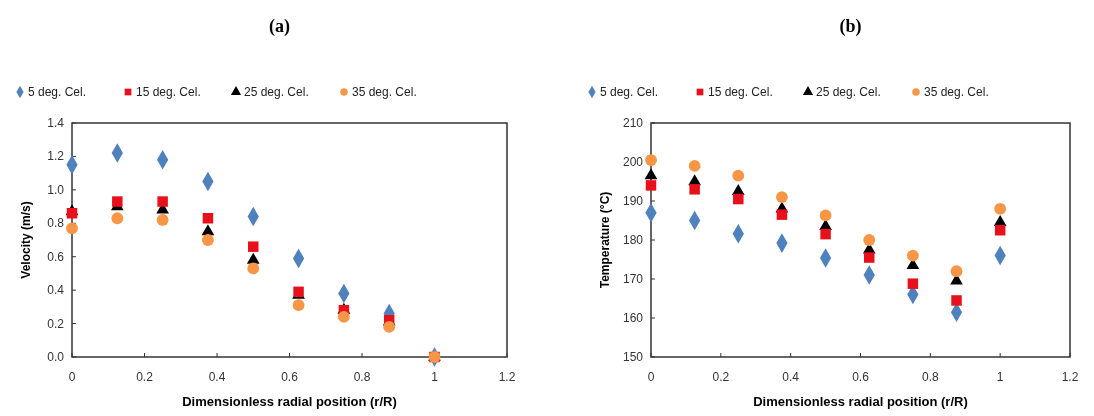 Image resolution: width=1094 pixels, height=416 pixels. What do you see at coordinates (56, 256) in the screenshot?
I see `y-tick-label: 0.6` at bounding box center [56, 256].